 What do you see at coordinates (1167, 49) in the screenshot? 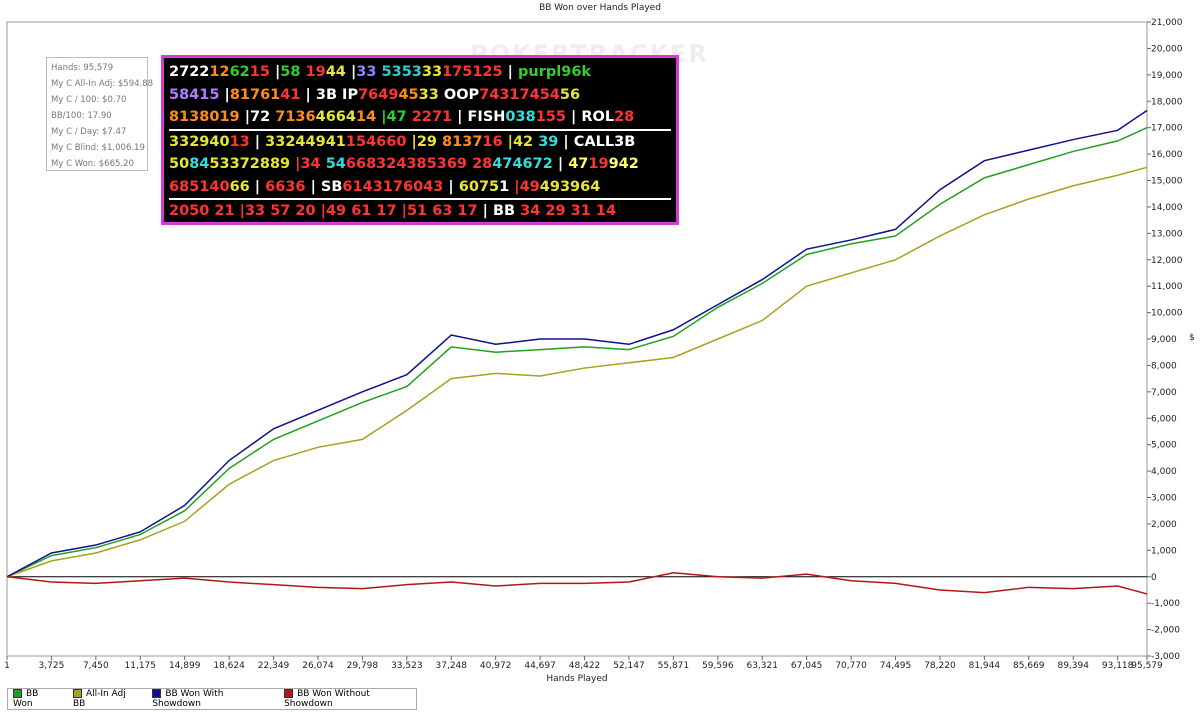
I see `y-tick-label: 20,000` at bounding box center [1167, 49].